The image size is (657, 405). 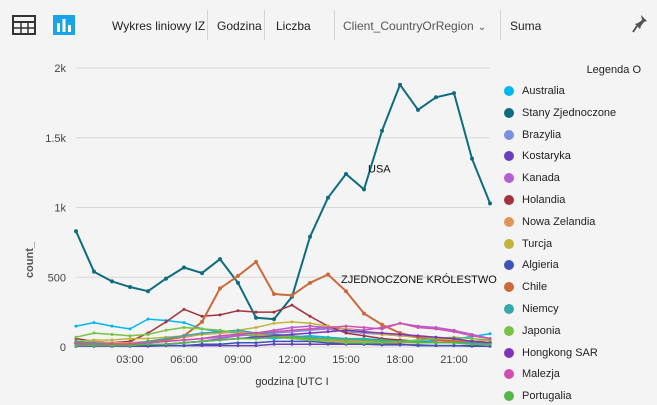 What do you see at coordinates (641, 24) in the screenshot?
I see `pin-icon` at bounding box center [641, 24].